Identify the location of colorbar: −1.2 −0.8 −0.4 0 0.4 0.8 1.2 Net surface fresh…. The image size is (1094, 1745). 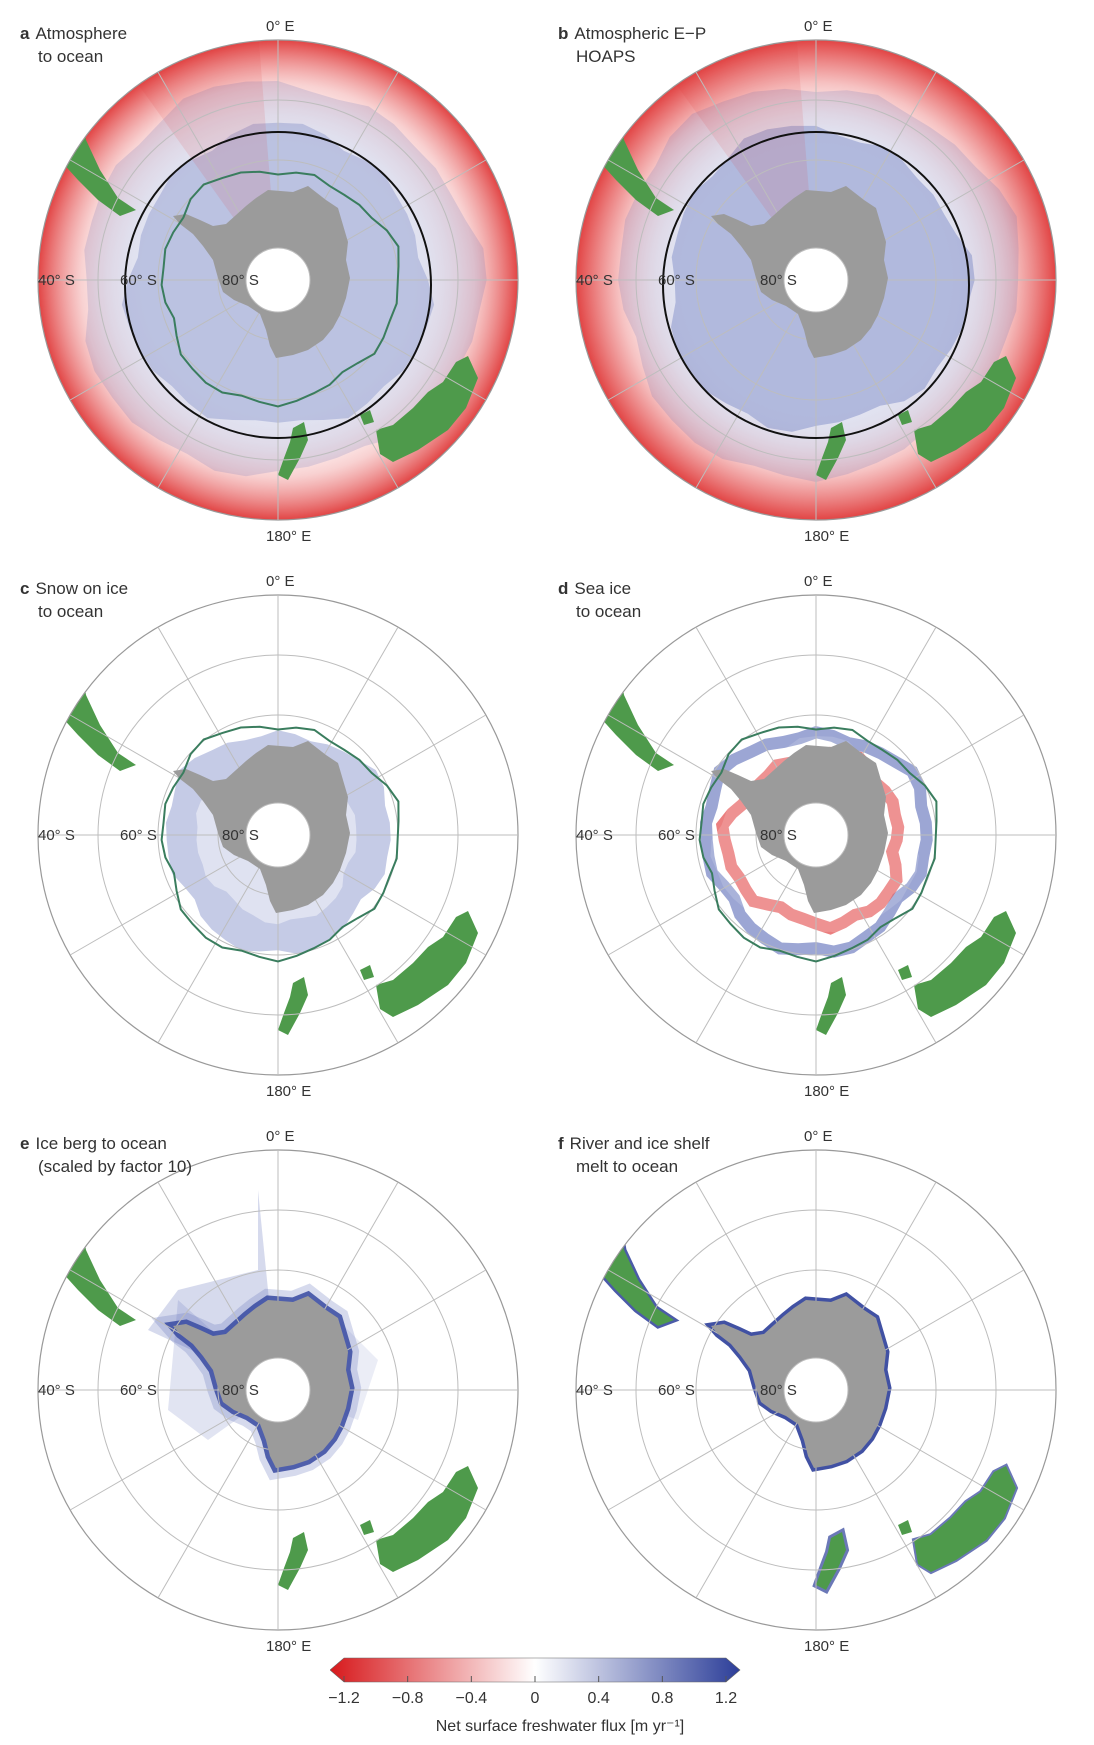
(559, 1695).